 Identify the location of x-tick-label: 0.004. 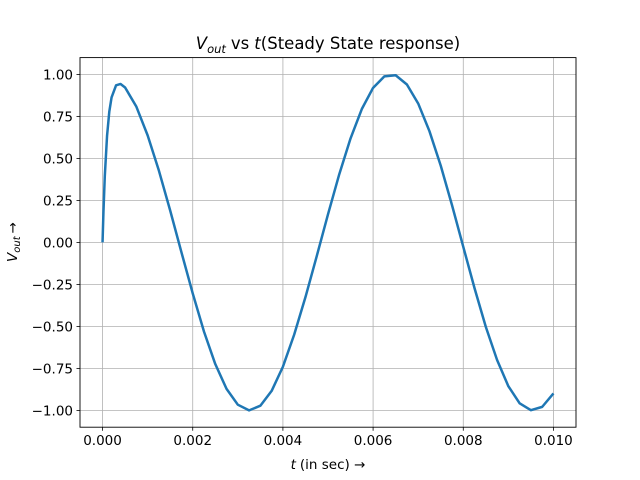
(283, 441).